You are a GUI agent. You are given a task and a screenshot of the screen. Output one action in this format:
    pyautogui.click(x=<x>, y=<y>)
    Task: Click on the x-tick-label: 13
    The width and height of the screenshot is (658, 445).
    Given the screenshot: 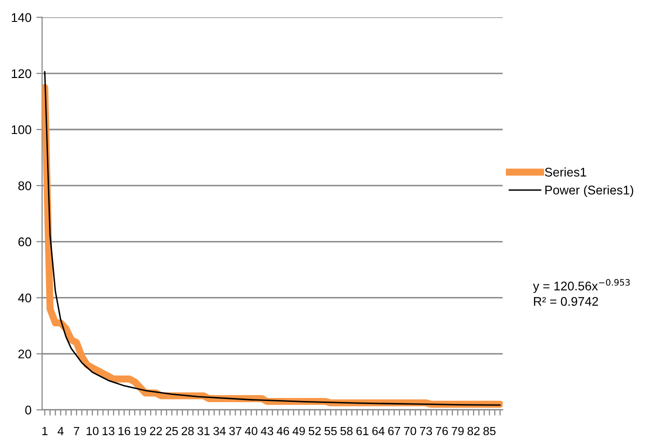 What is the action you would take?
    pyautogui.click(x=108, y=431)
    